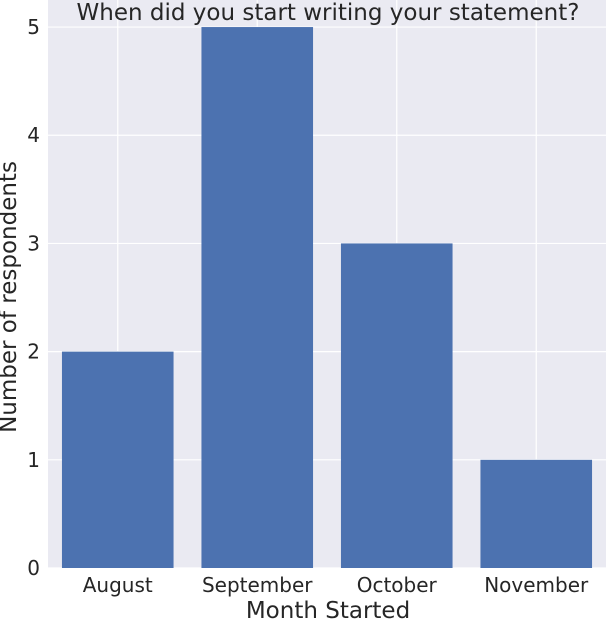 The width and height of the screenshot is (606, 624). Describe the element at coordinates (257, 585) in the screenshot. I see `x-tick-label: September` at that location.